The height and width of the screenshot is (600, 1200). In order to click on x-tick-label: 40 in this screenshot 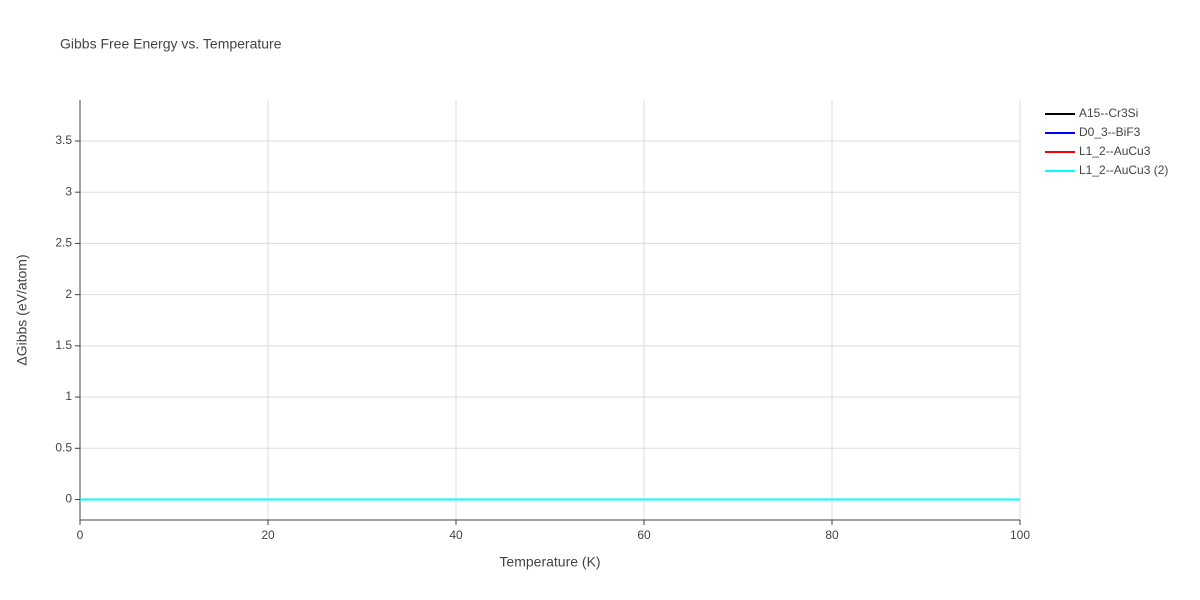, I will do `click(456, 535)`.